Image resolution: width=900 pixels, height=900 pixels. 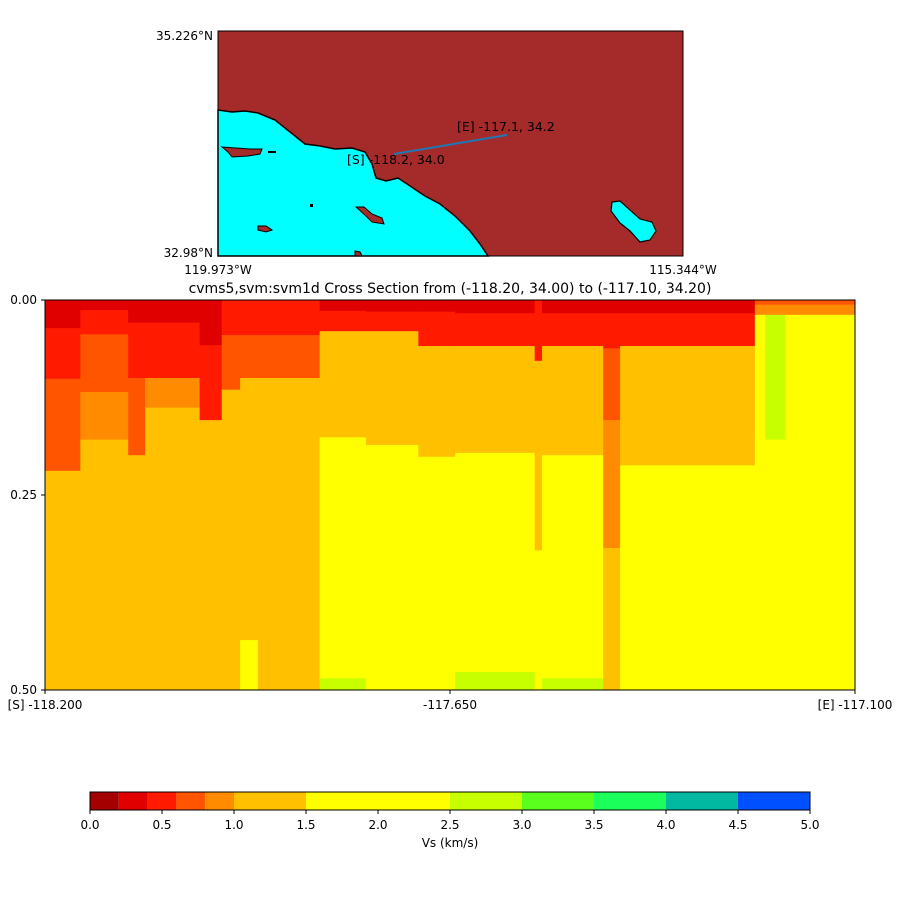 I want to click on y-axis: 0.00 0.25 0.50, so click(x=27, y=495).